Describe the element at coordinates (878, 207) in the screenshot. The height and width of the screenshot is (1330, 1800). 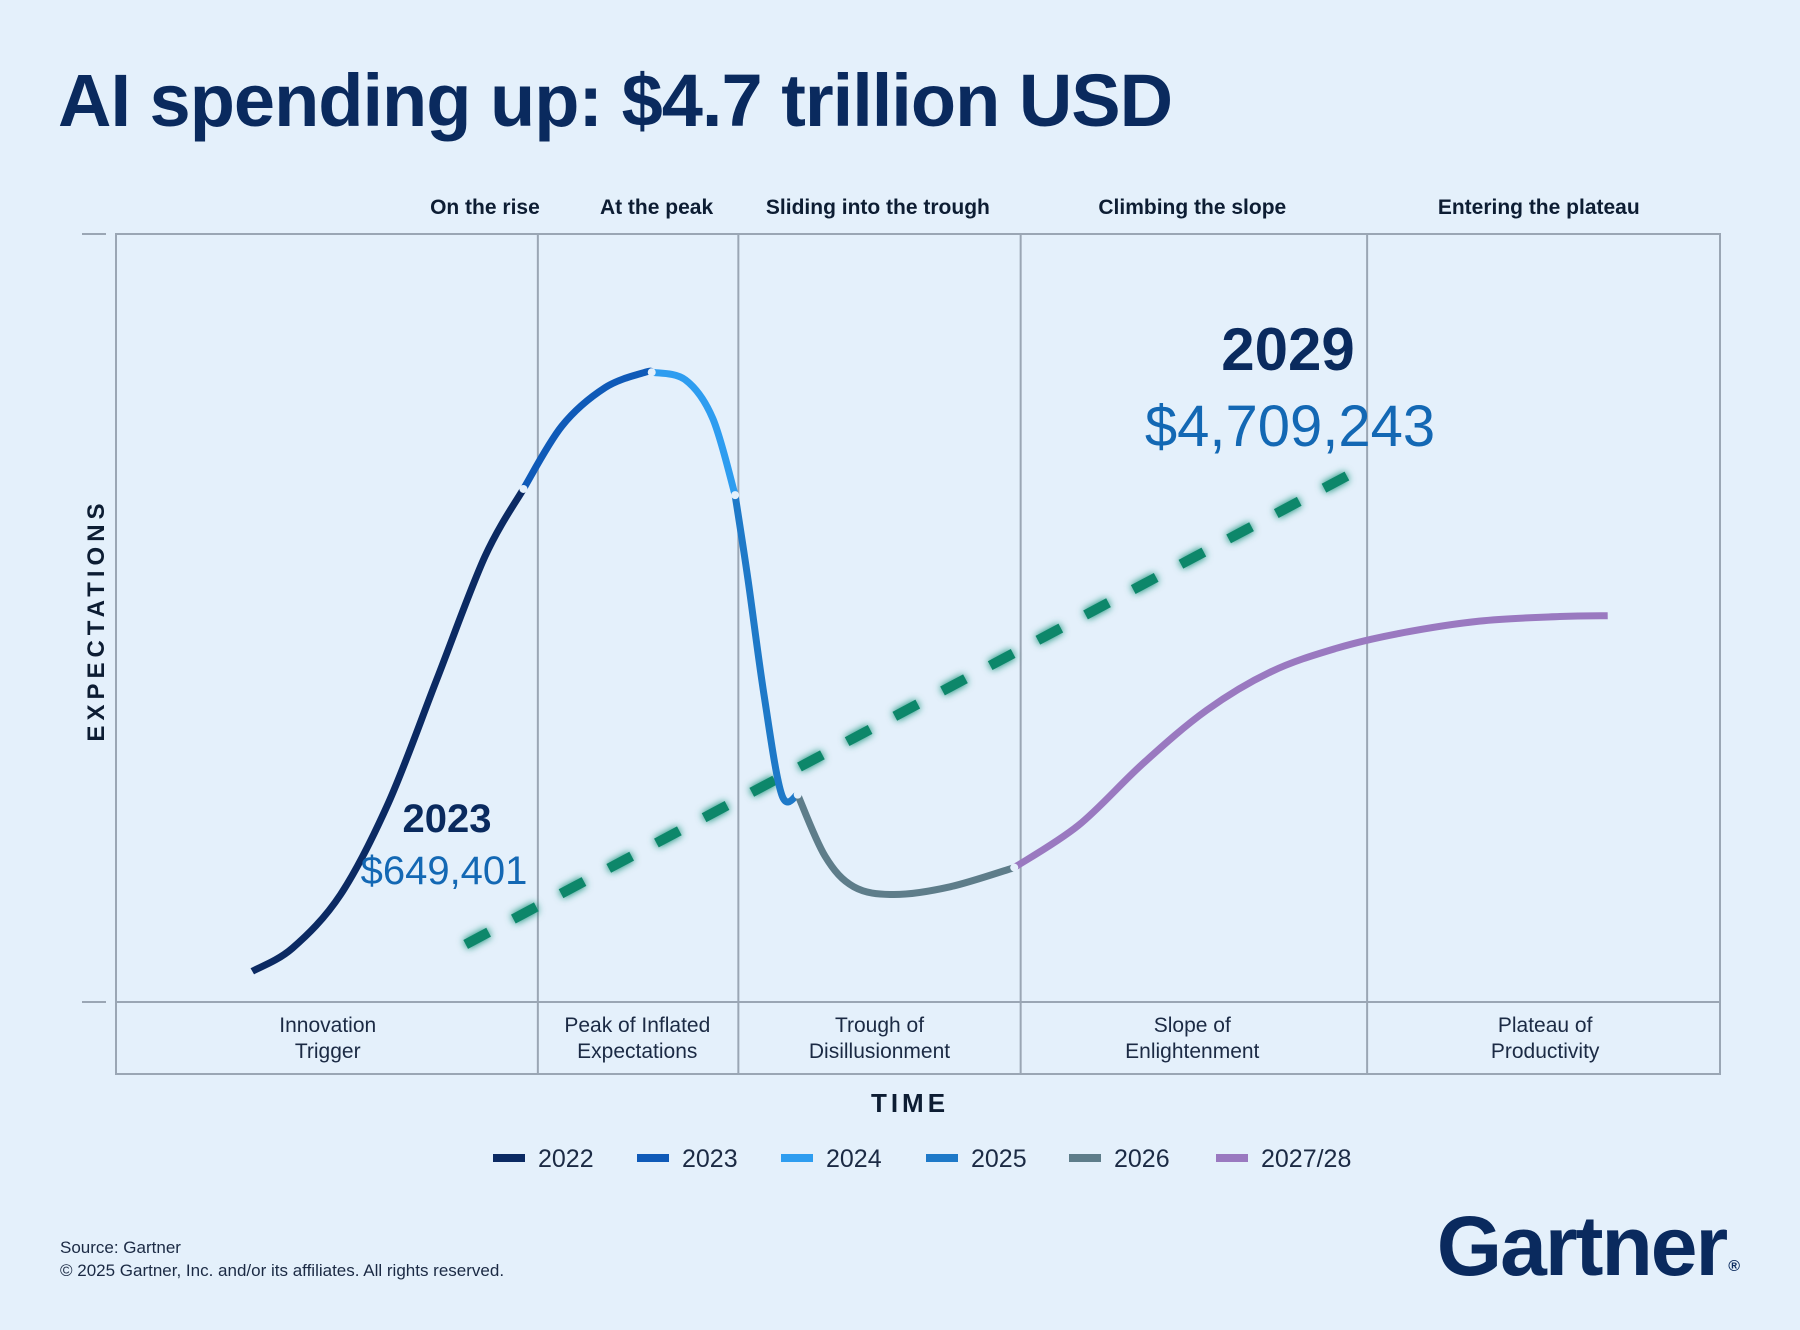
I see `phase-top-label: Sliding into the trough` at that location.